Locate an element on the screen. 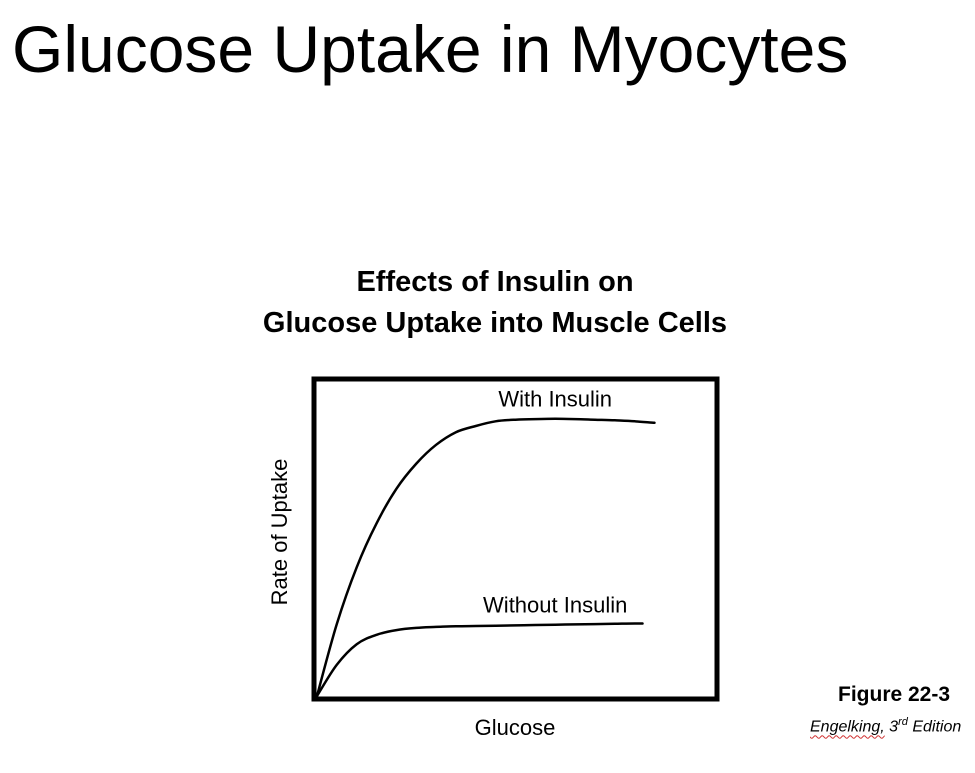 This screenshot has width=975, height=773. credit-edition-number: 3 is located at coordinates (894, 727).